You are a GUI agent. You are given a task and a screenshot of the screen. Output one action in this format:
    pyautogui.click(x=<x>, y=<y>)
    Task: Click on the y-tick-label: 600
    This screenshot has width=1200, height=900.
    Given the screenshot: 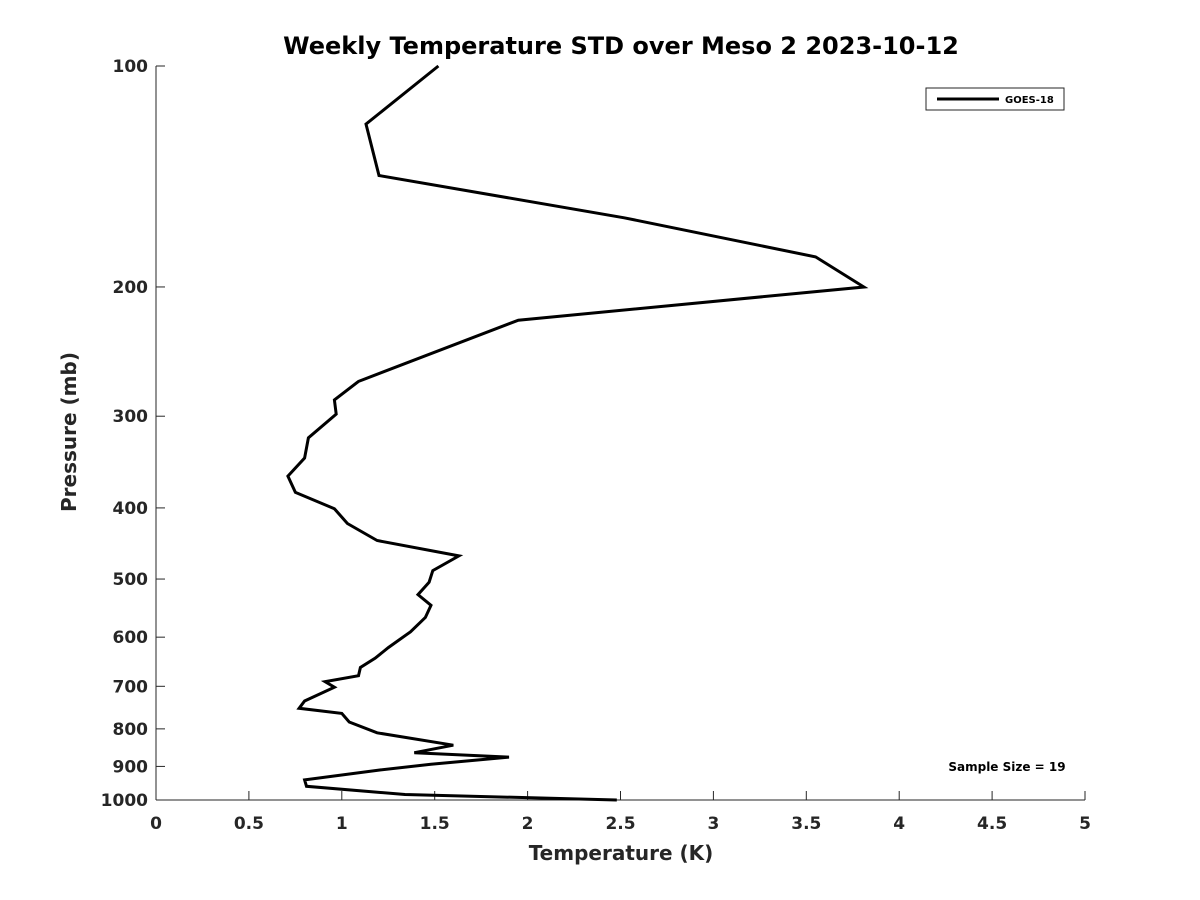 What is the action you would take?
    pyautogui.click(x=131, y=638)
    